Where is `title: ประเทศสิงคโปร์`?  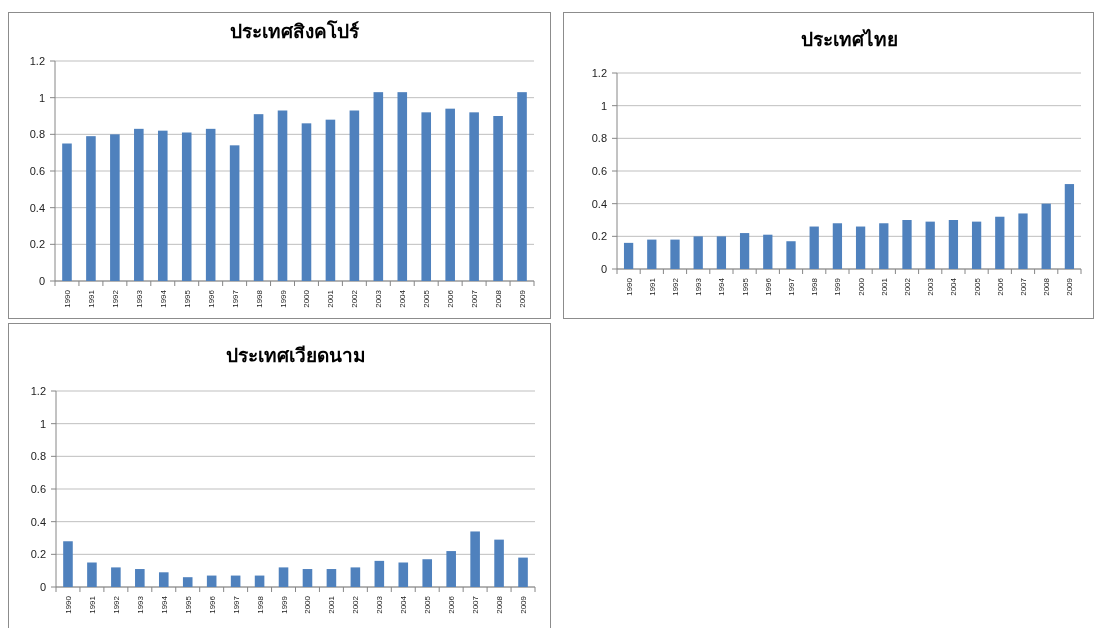
title: ประเทศสิงคโปร์ is located at coordinates (294, 31).